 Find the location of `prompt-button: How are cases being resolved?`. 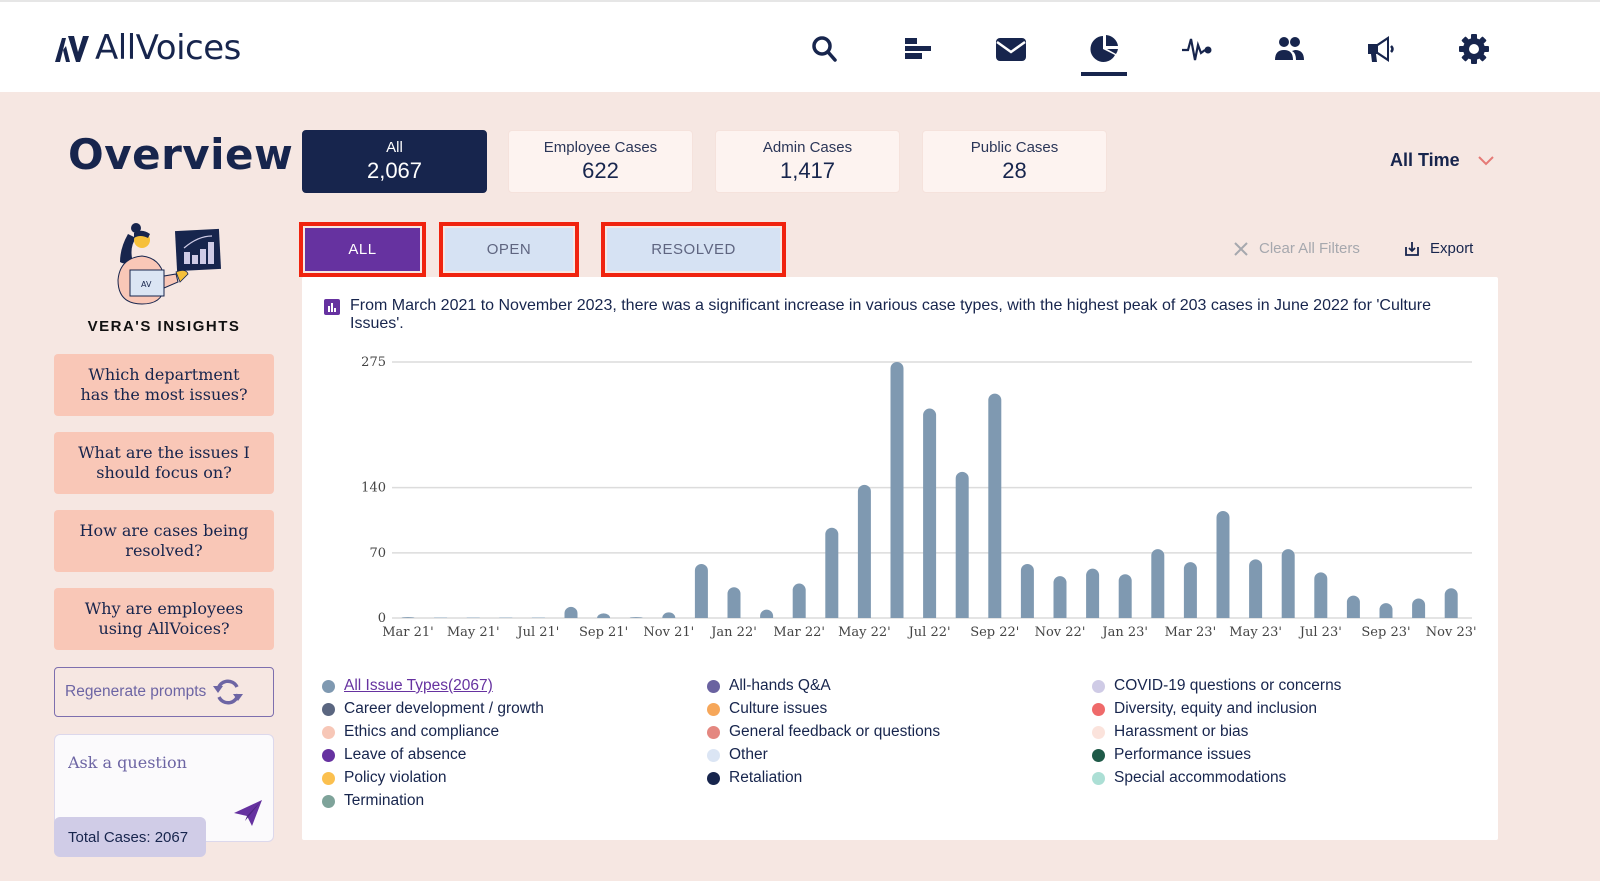

prompt-button: How are cases being resolved? is located at coordinates (164, 541).